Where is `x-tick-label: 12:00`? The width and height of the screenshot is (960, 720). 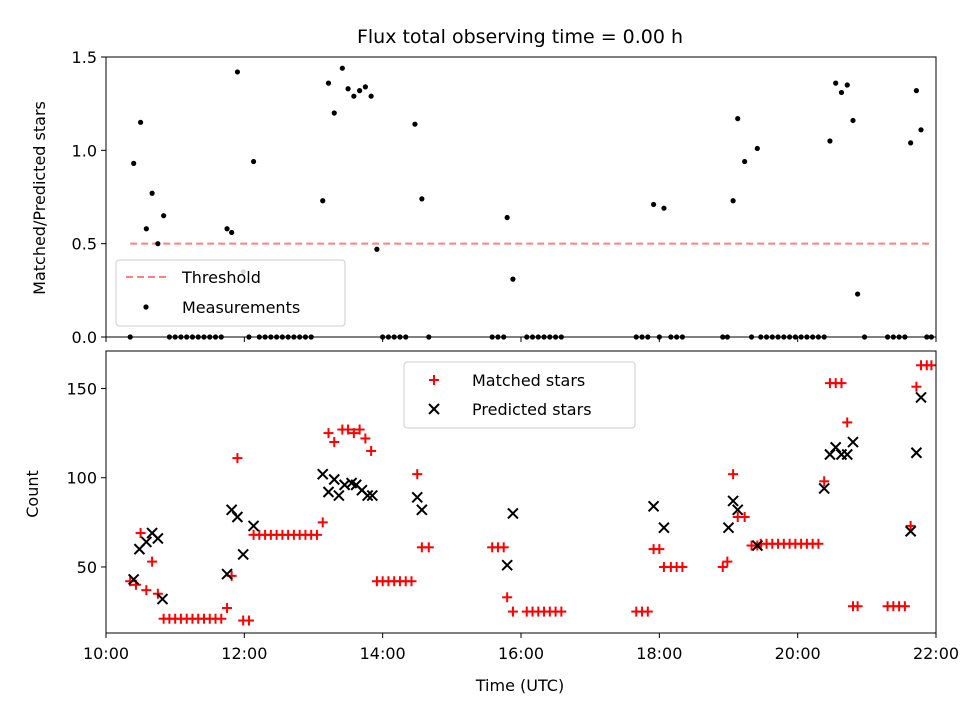
x-tick-label: 12:00 is located at coordinates (244, 653).